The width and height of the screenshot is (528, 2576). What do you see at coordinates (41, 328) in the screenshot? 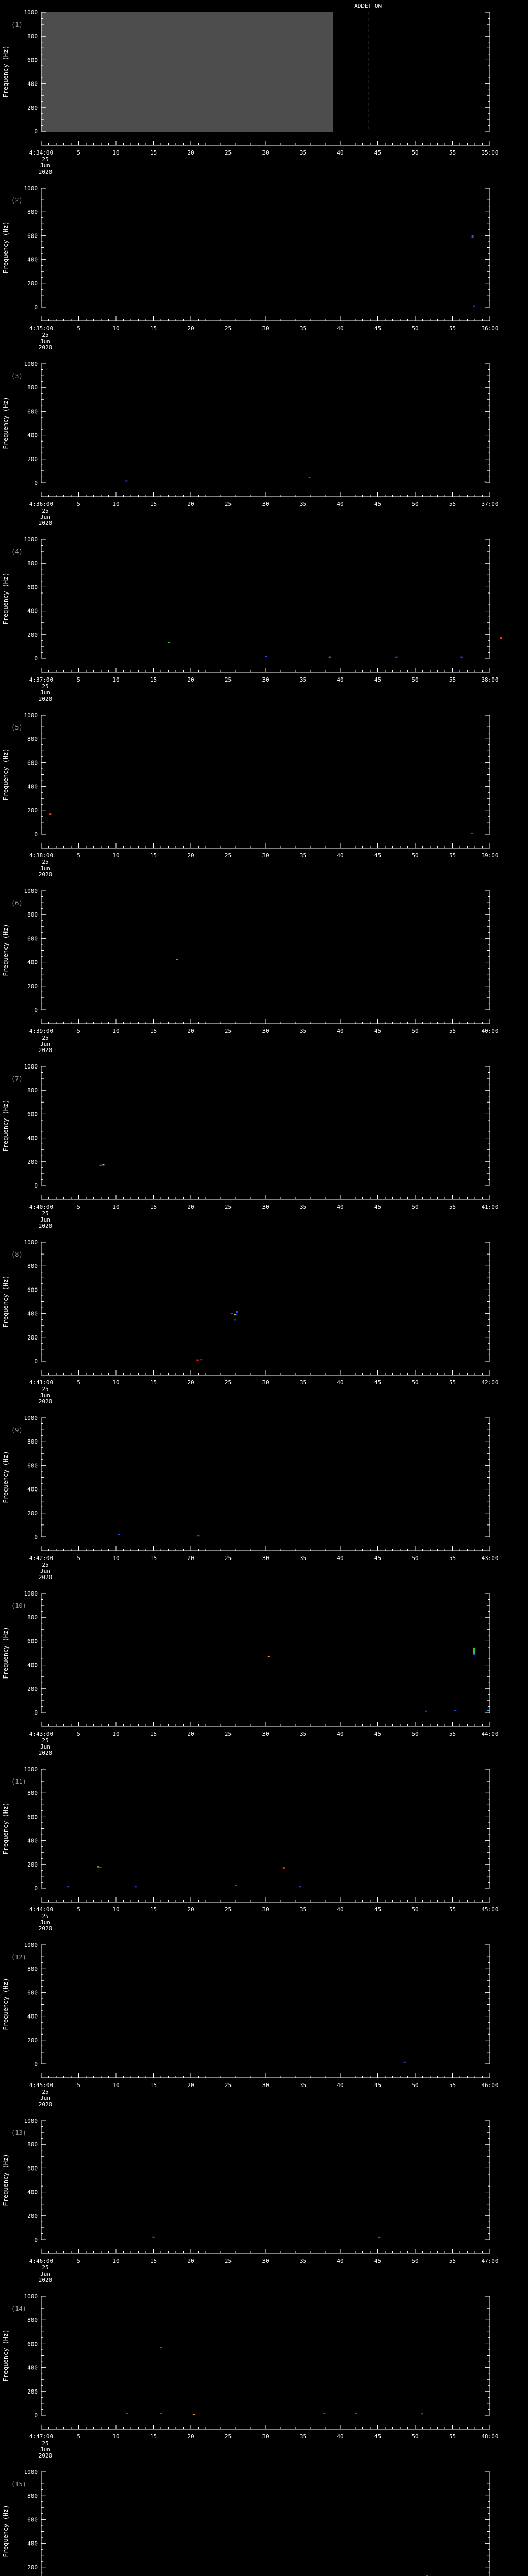
I see `x-tick-label-start: 4:35:00` at bounding box center [41, 328].